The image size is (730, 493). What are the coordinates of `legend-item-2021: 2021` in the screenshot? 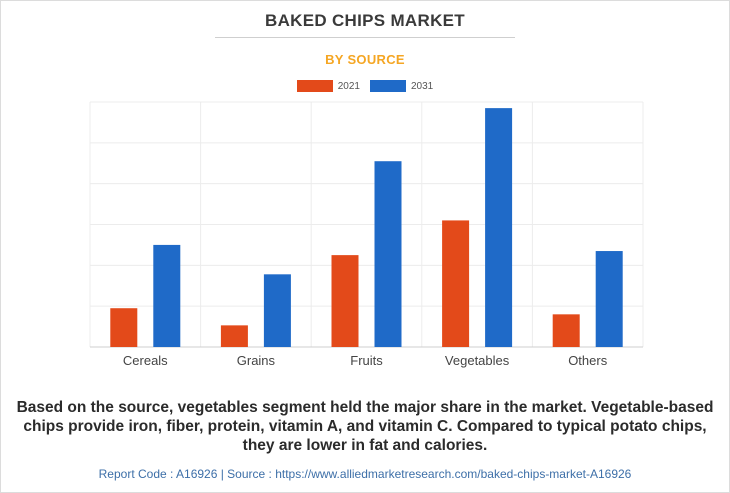 It's located at (328, 86).